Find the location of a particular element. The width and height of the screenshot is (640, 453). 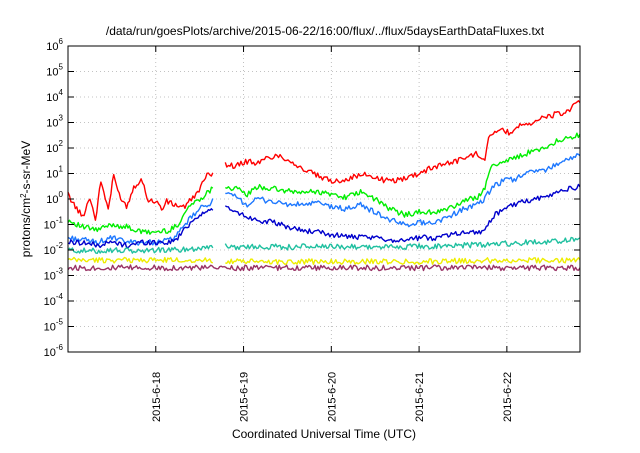

y-tick-label: 10⁻⁶ is located at coordinates (54, 351).